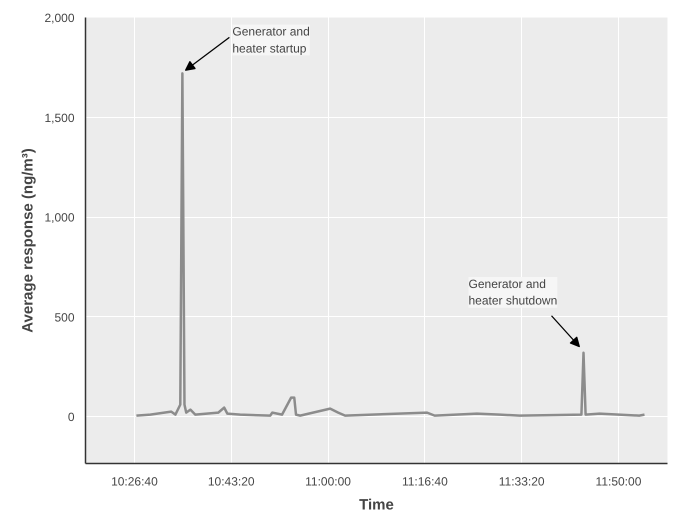 The width and height of the screenshot is (673, 521). Describe the element at coordinates (328, 481) in the screenshot. I see `x-tick-label: 11:00:00` at that location.